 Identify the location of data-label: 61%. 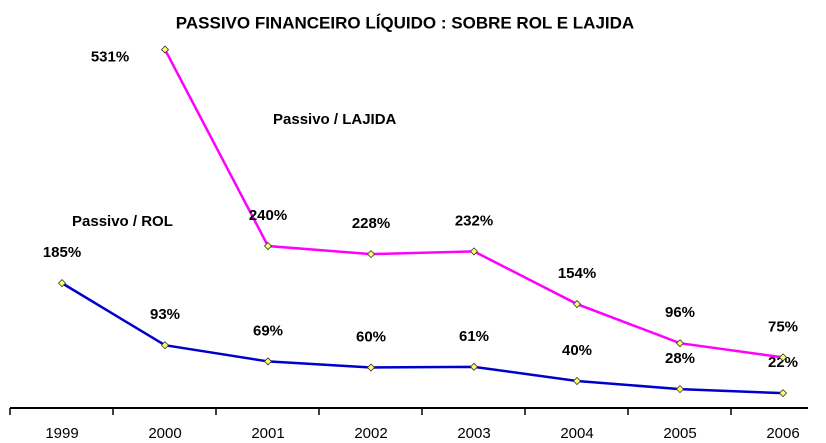
(474, 336).